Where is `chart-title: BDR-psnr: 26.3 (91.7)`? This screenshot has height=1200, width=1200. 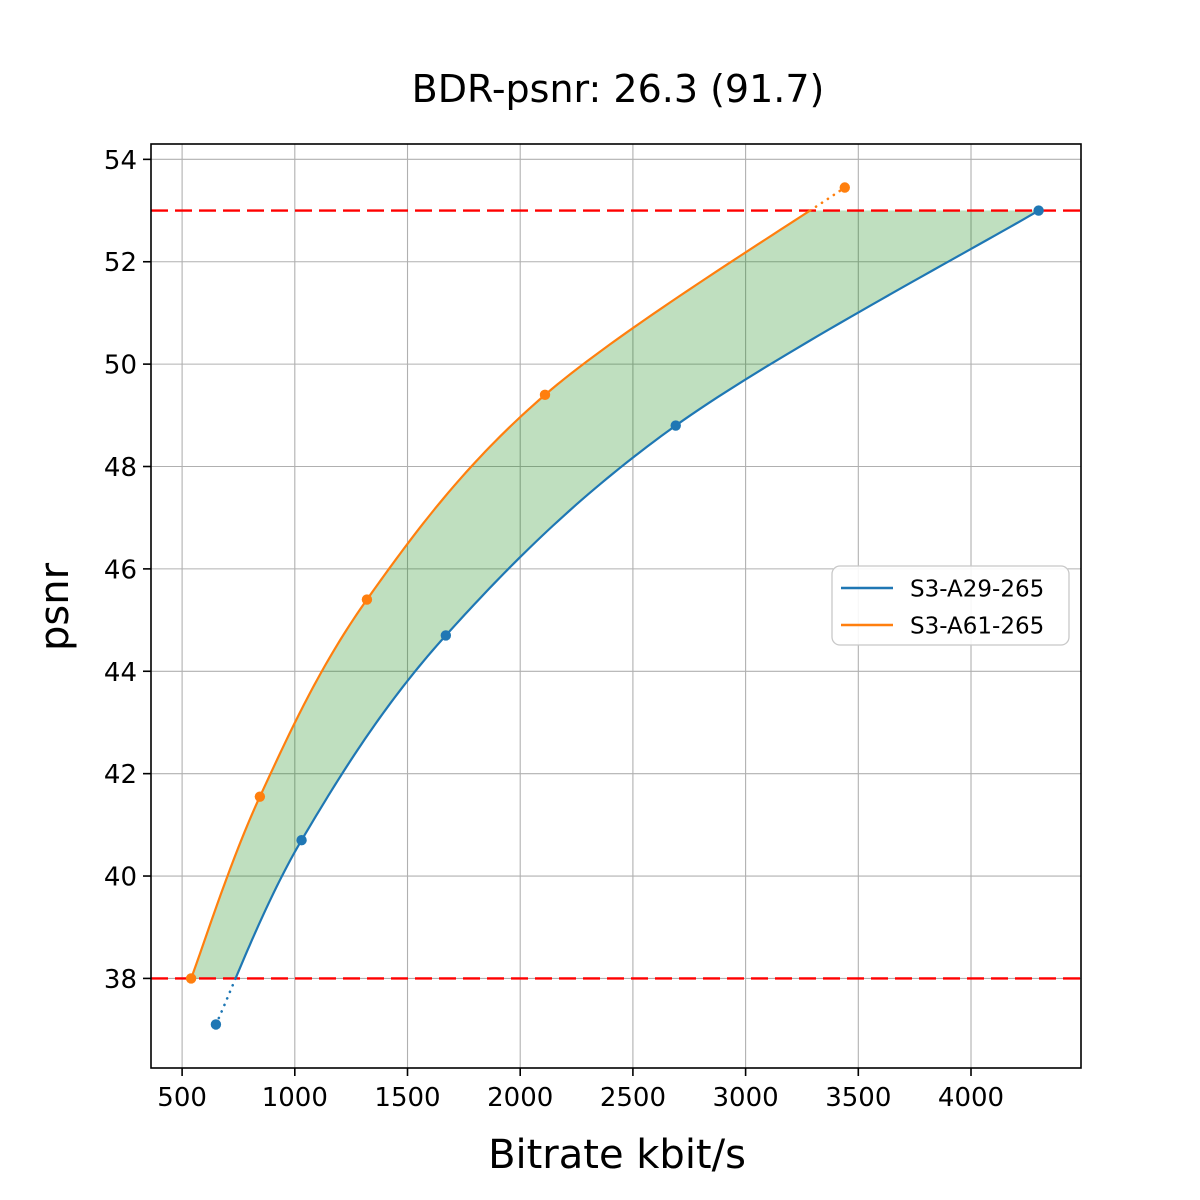
chart-title: BDR-psnr: 26.3 (91.7) is located at coordinates (618, 89).